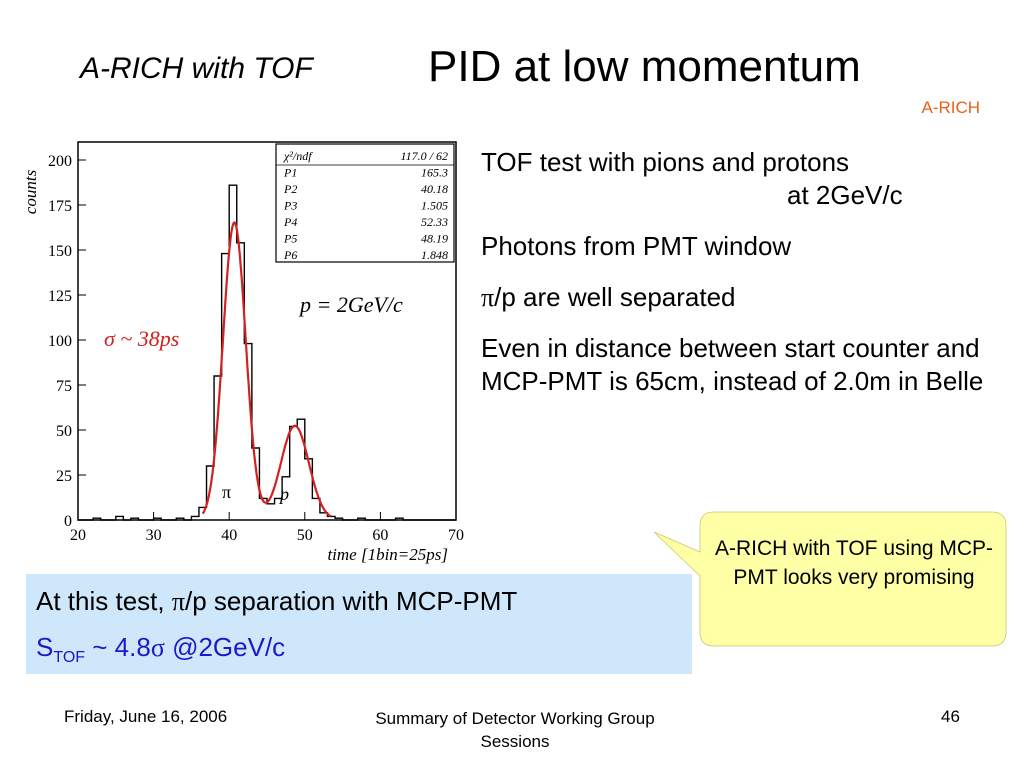 This screenshot has height=768, width=1024. I want to click on stats-row-label: P5, so click(290, 239).